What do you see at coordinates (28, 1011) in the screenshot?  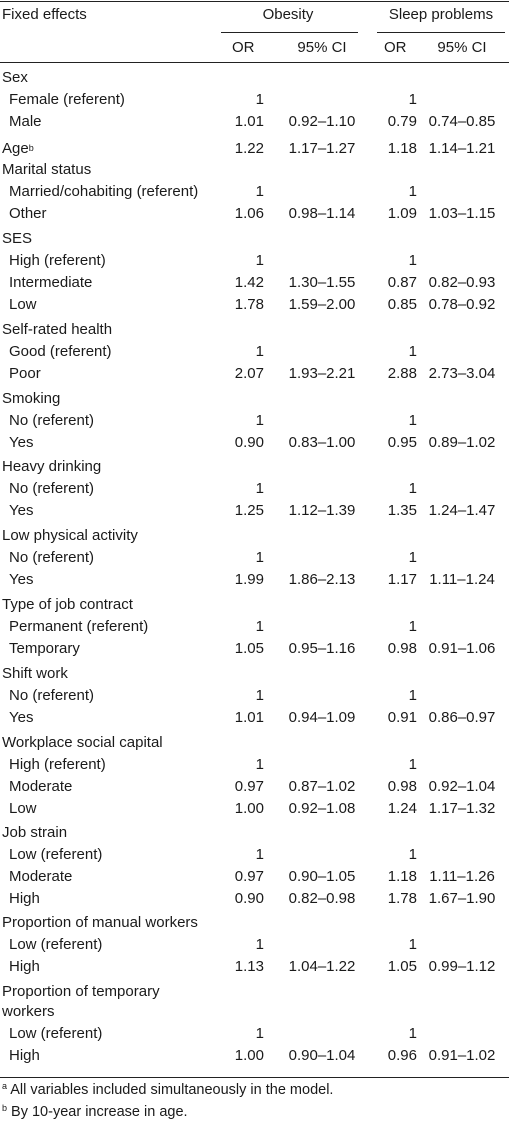 I see `row-label-text: workers` at bounding box center [28, 1011].